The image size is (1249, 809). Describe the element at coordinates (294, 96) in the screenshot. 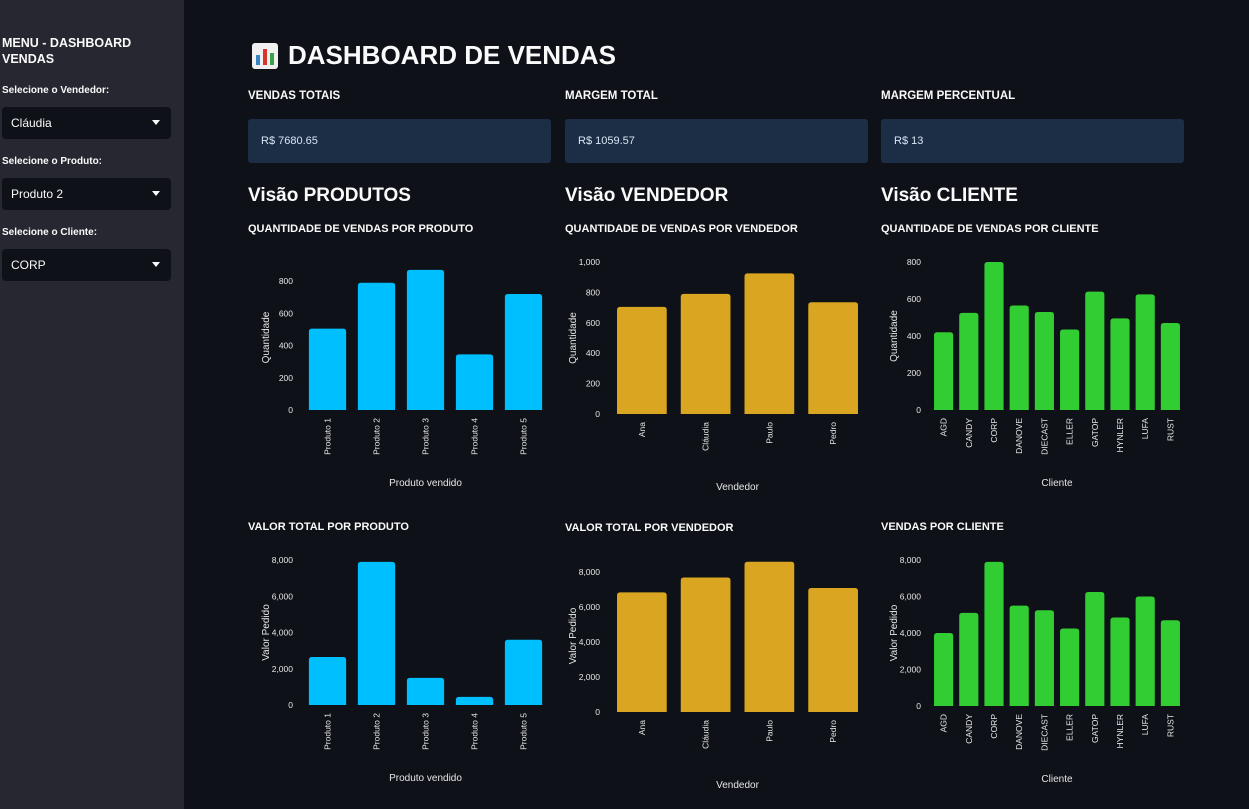

I see `metric-label-vendas-totais: VENDAS TOTAIS` at that location.